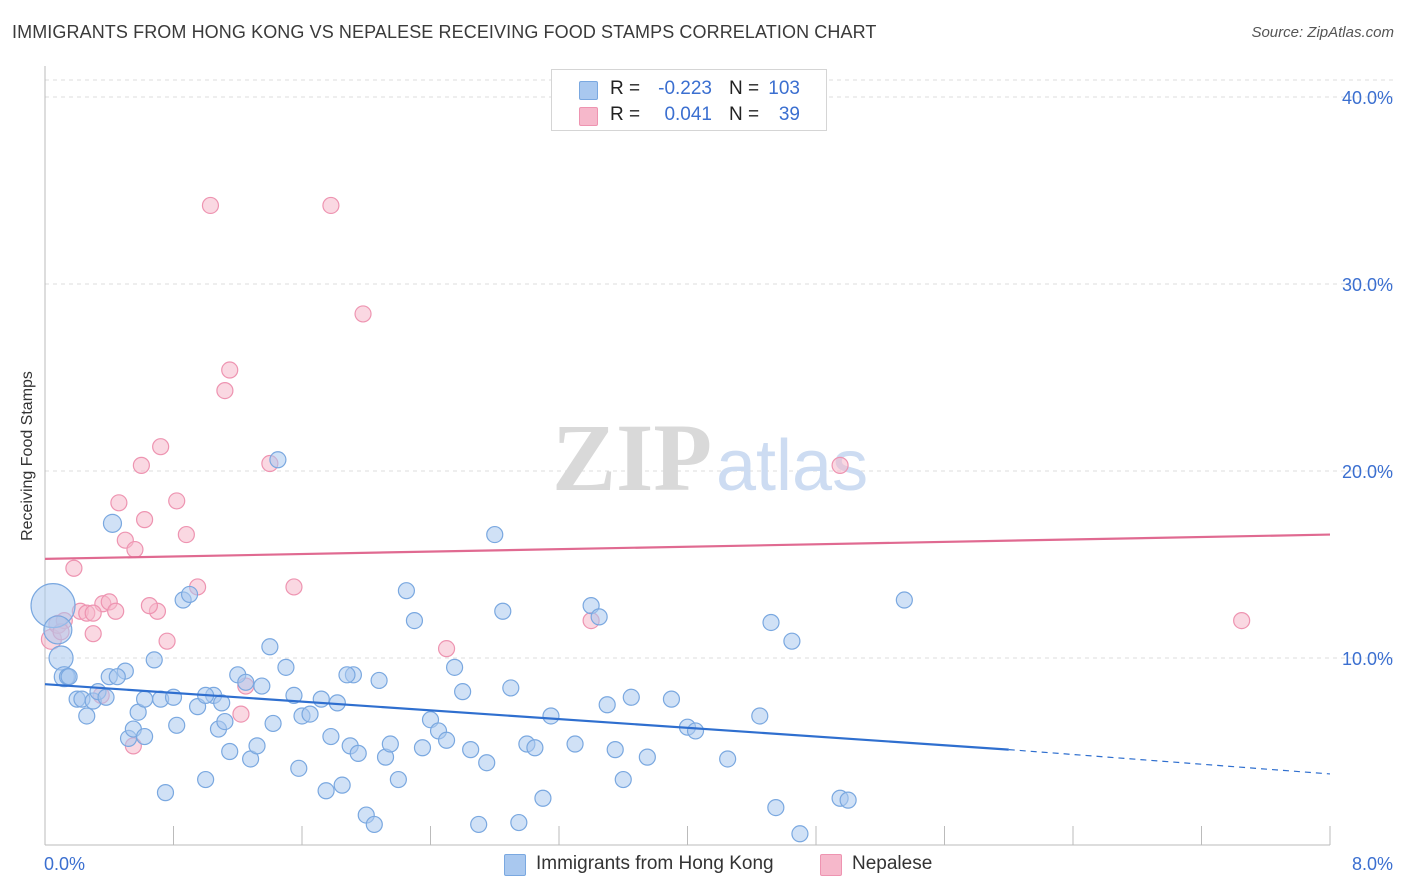  I want to click on legend-r-value: -0.223, so click(685, 88).